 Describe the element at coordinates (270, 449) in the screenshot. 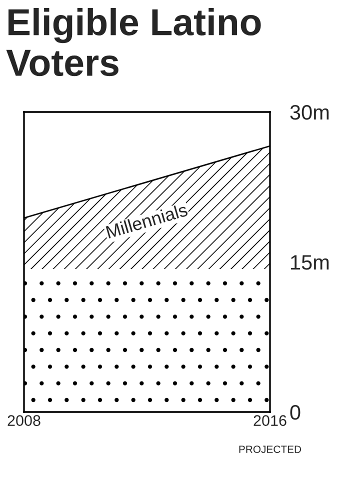

I see `text: PROJECTED` at that location.